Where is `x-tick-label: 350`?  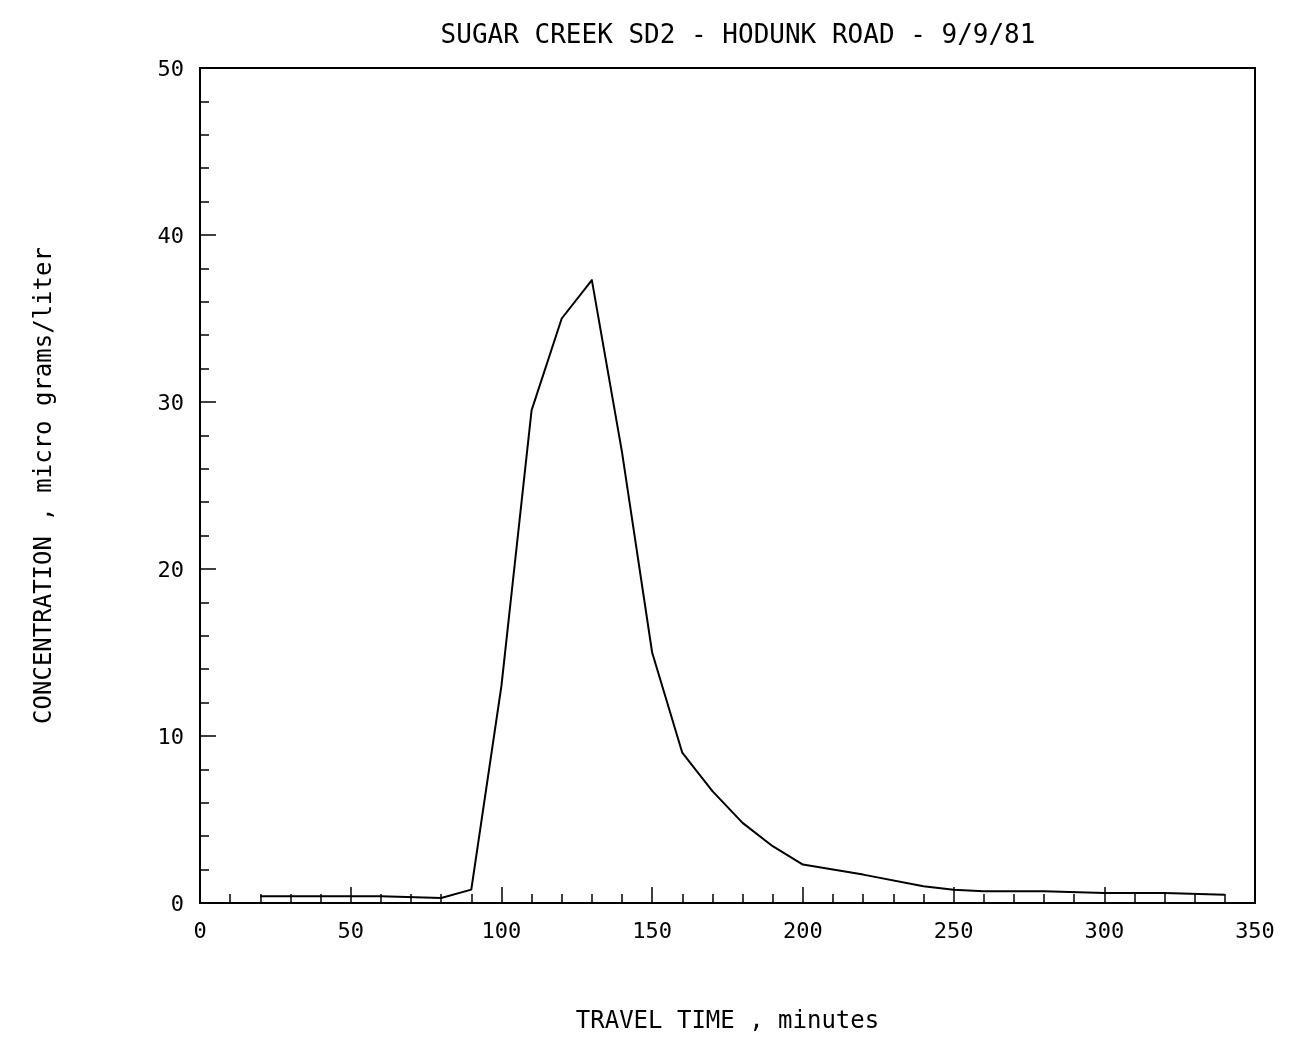 x-tick-label: 350 is located at coordinates (1255, 930).